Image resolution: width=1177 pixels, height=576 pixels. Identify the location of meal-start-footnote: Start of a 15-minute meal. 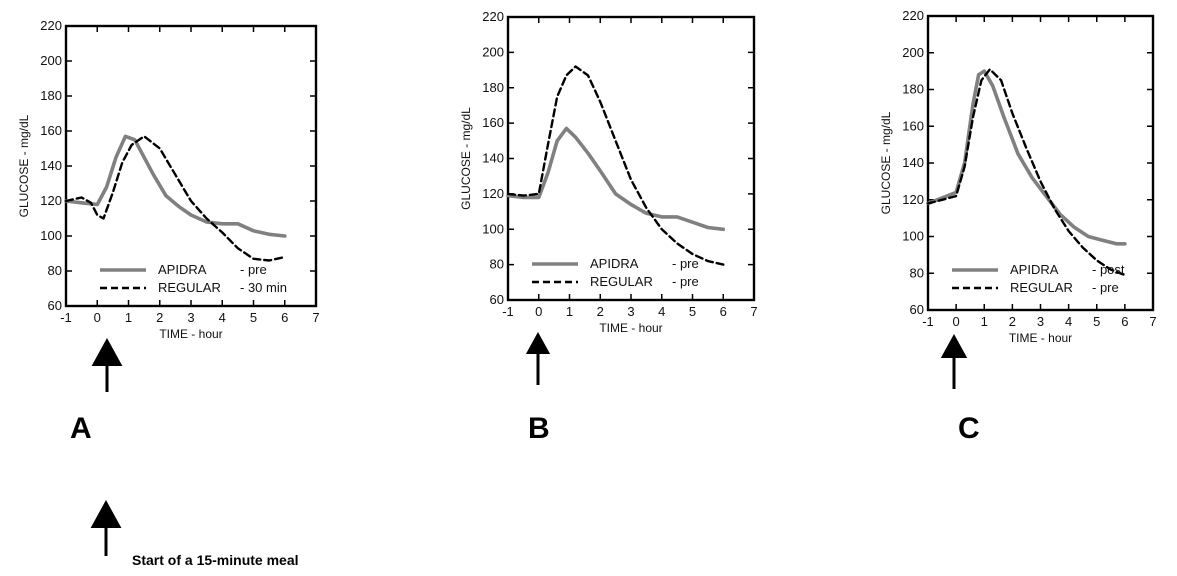
(215, 560).